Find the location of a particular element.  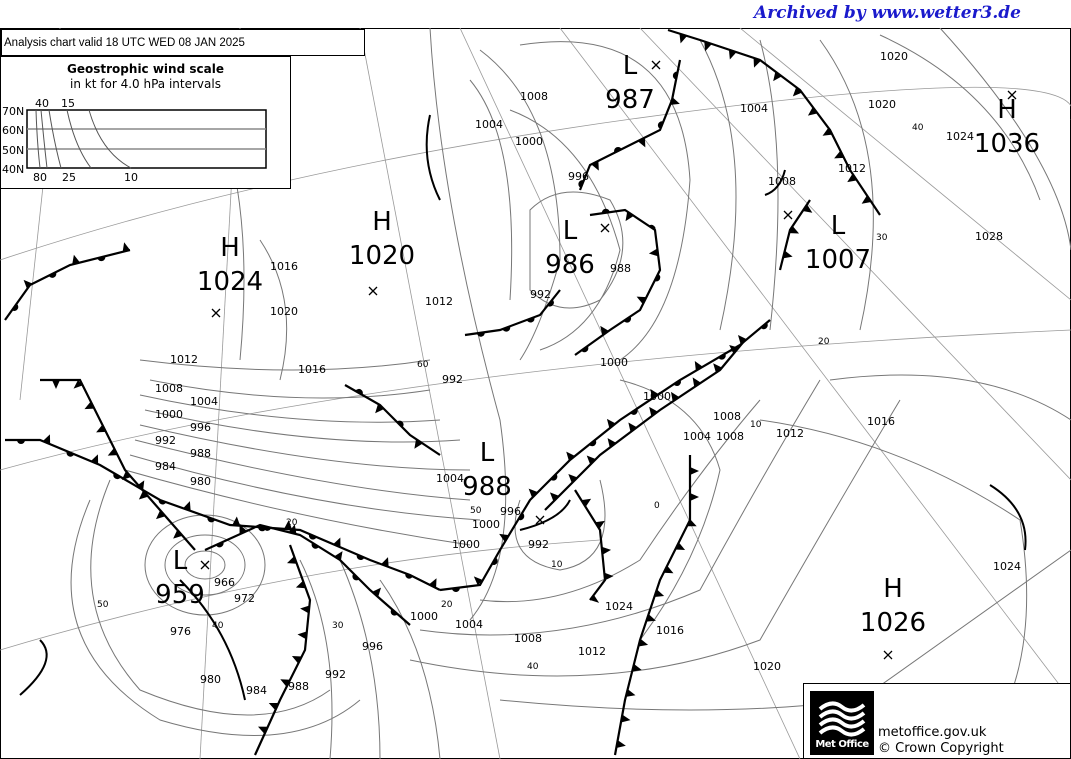

lat-label: 60N is located at coordinates (13, 130).